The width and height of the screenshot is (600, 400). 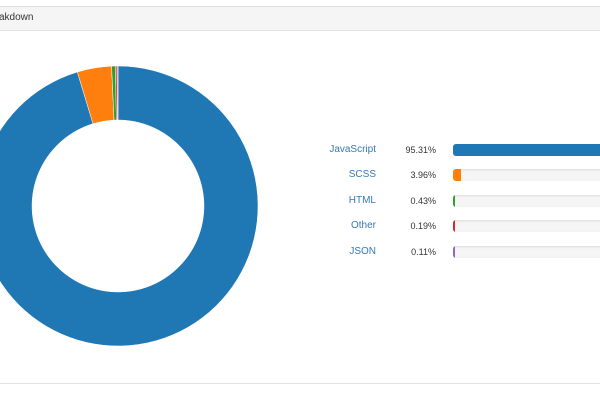 I want to click on language-link-other: Other, so click(x=363, y=225).